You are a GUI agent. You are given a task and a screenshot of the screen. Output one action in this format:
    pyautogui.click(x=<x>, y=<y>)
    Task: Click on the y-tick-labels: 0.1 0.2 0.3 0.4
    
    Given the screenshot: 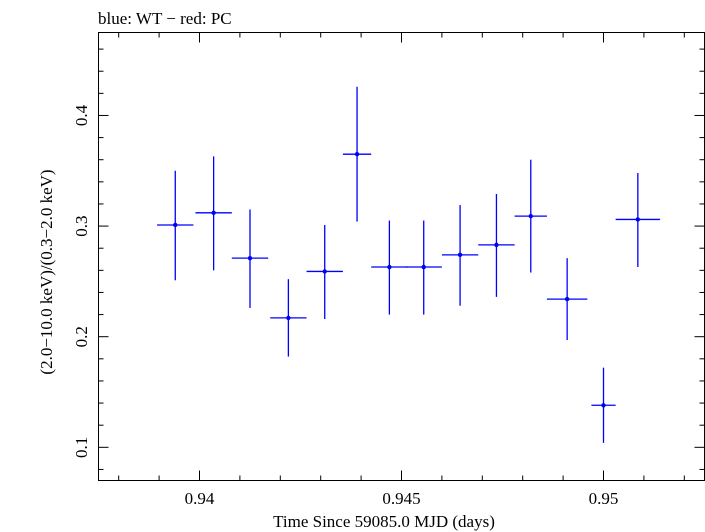 What is the action you would take?
    pyautogui.click(x=81, y=281)
    